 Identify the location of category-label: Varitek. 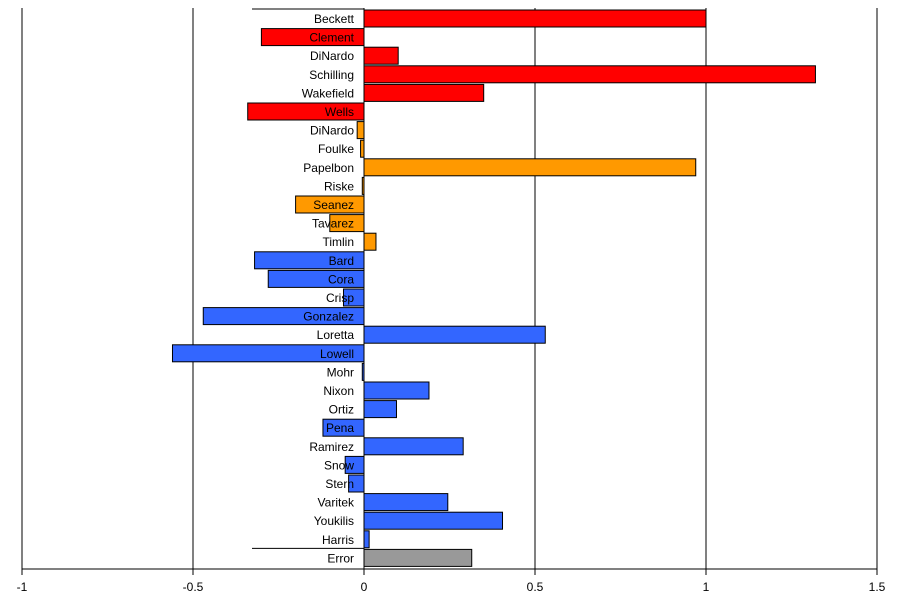
(336, 503).